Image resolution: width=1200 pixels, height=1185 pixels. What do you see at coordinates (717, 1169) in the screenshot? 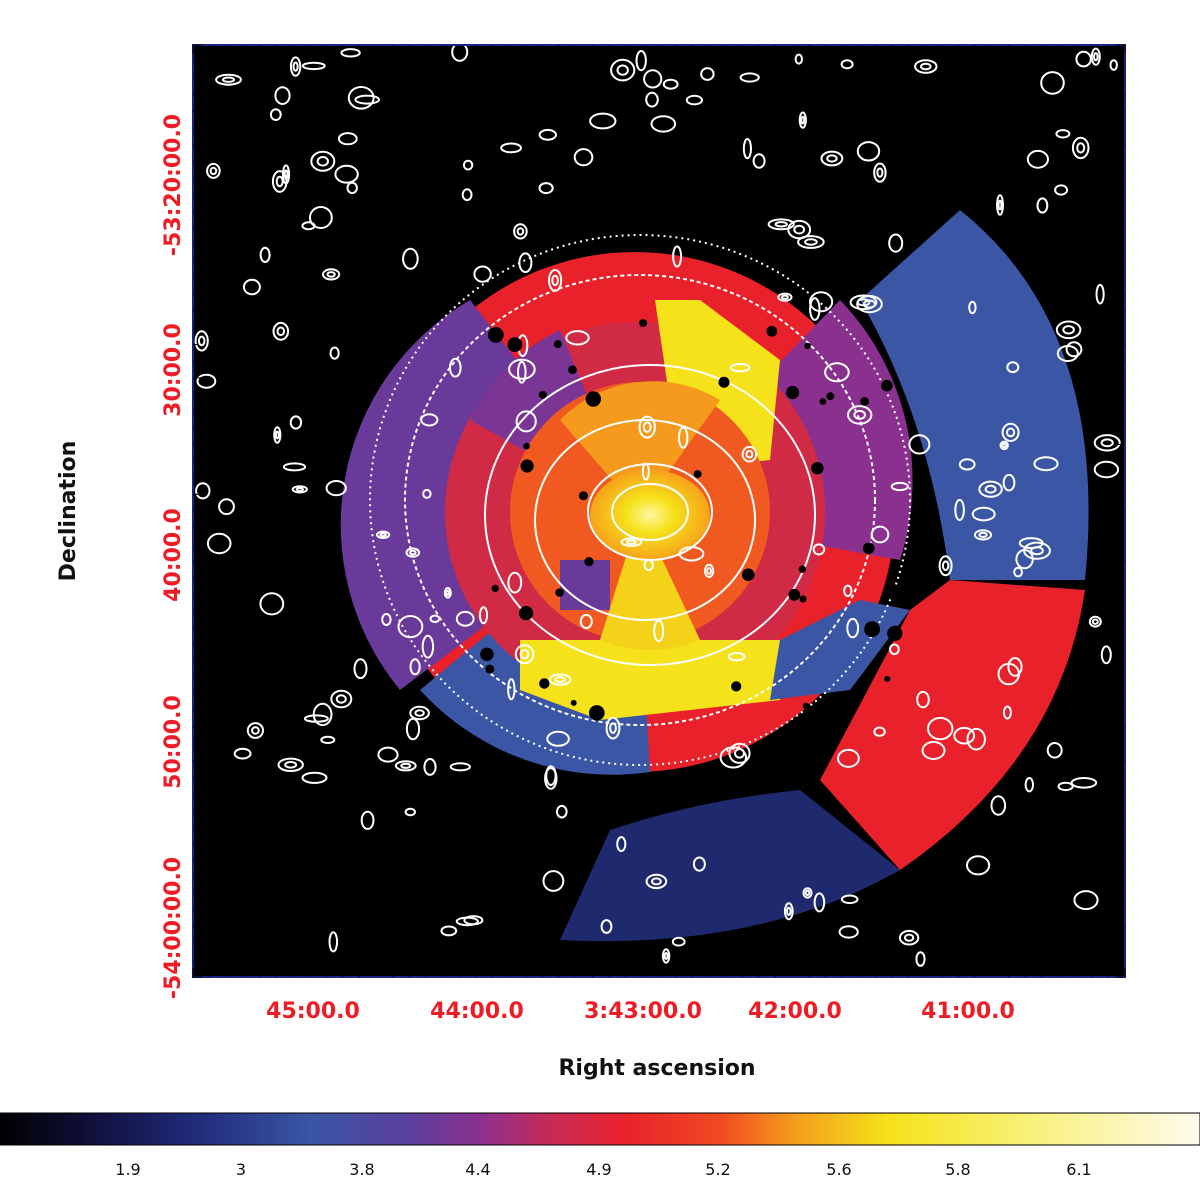
I see `colorbar-tick-6: 5.2` at bounding box center [717, 1169].